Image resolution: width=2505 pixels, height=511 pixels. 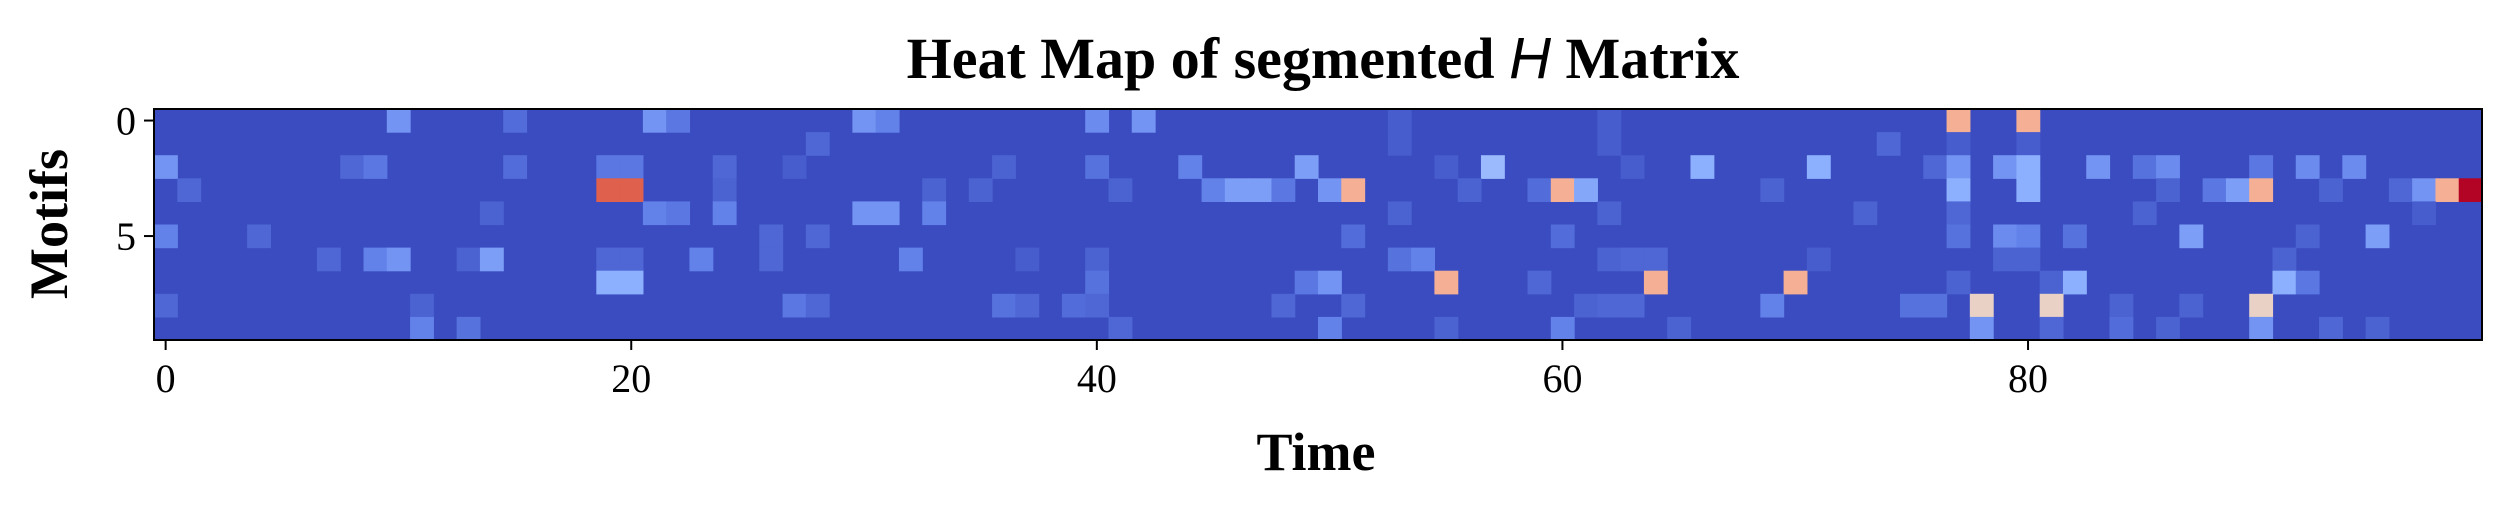 What do you see at coordinates (126, 236) in the screenshot?
I see `y-tick-label: 5` at bounding box center [126, 236].